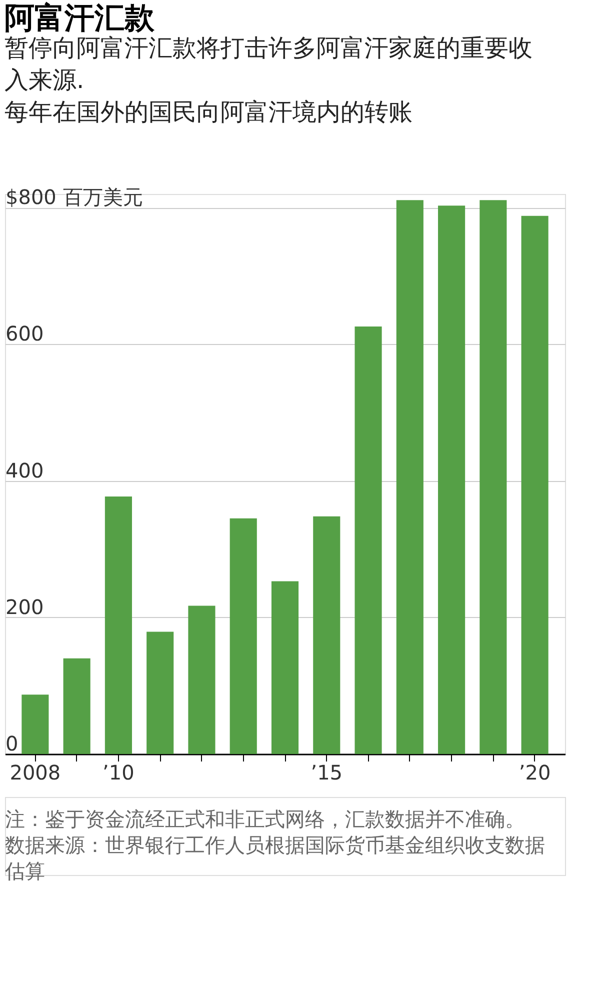 The image size is (600, 1000). I want to click on x-tick-label: ’15, so click(326, 772).